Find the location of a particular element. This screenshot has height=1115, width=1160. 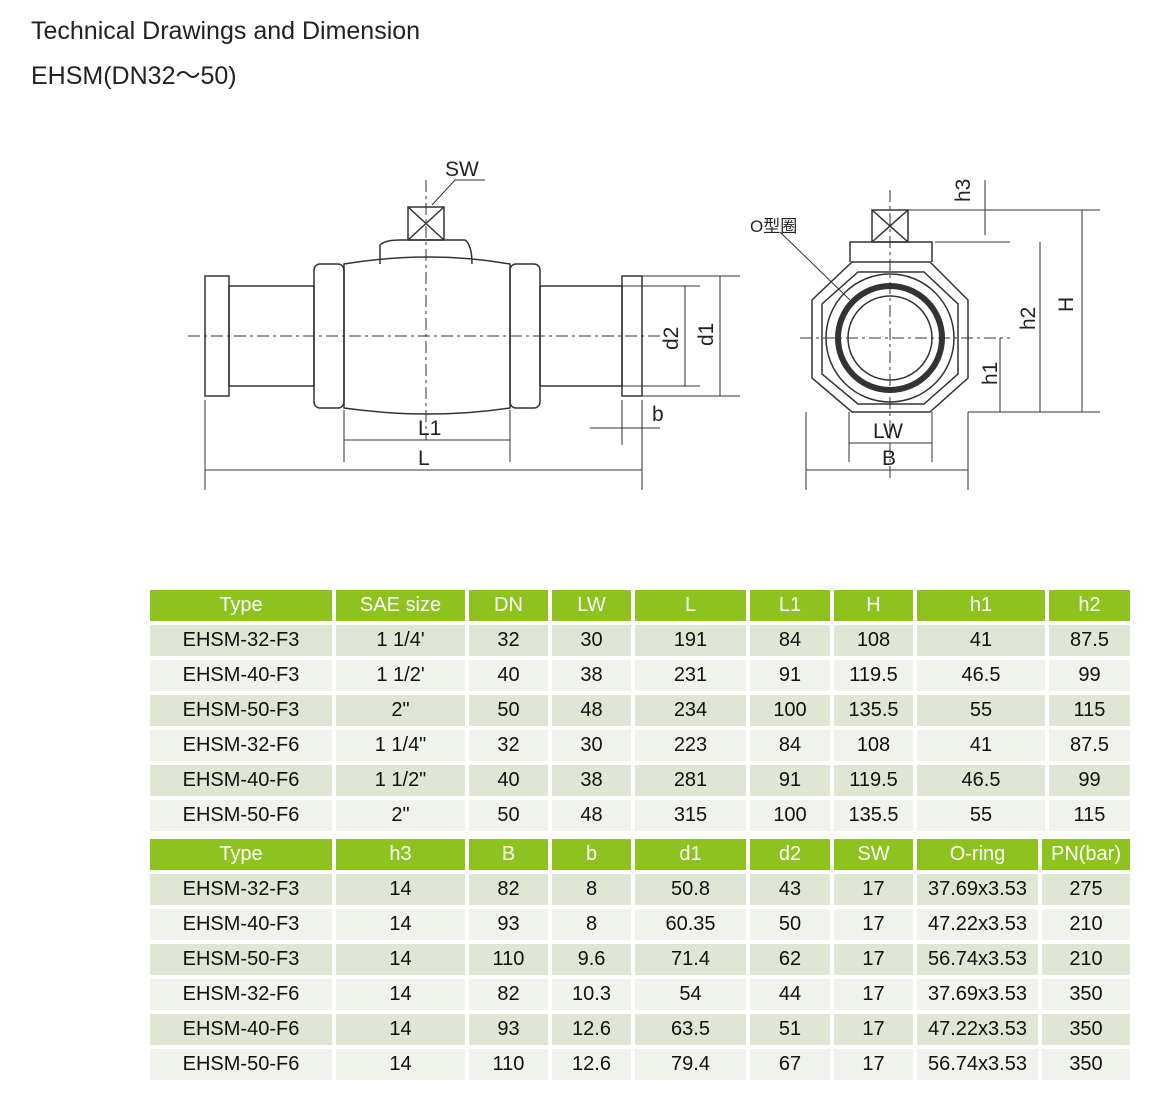

table-cell: 110 is located at coordinates (508, 959).